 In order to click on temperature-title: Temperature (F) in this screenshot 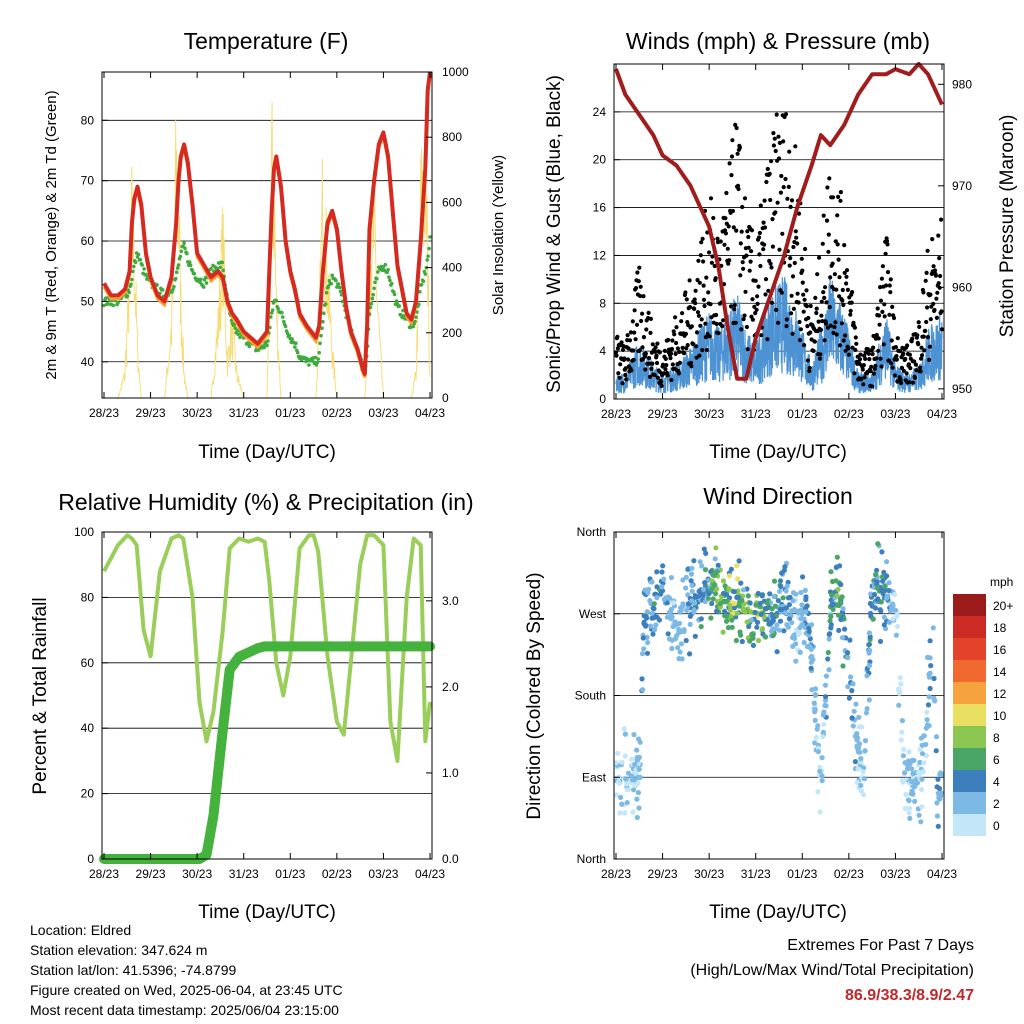, I will do `click(266, 41)`.